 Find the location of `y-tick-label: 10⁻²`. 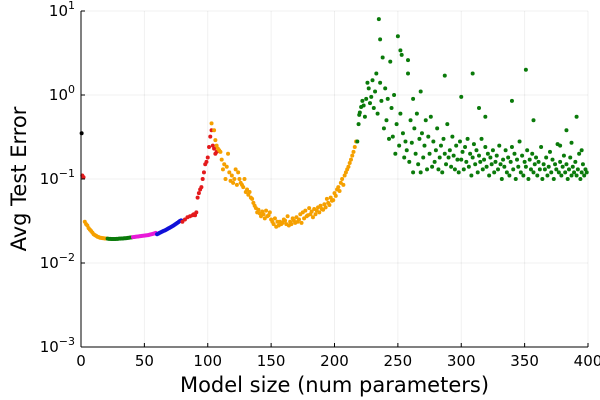

y-tick-label: 10⁻² is located at coordinates (57, 261).